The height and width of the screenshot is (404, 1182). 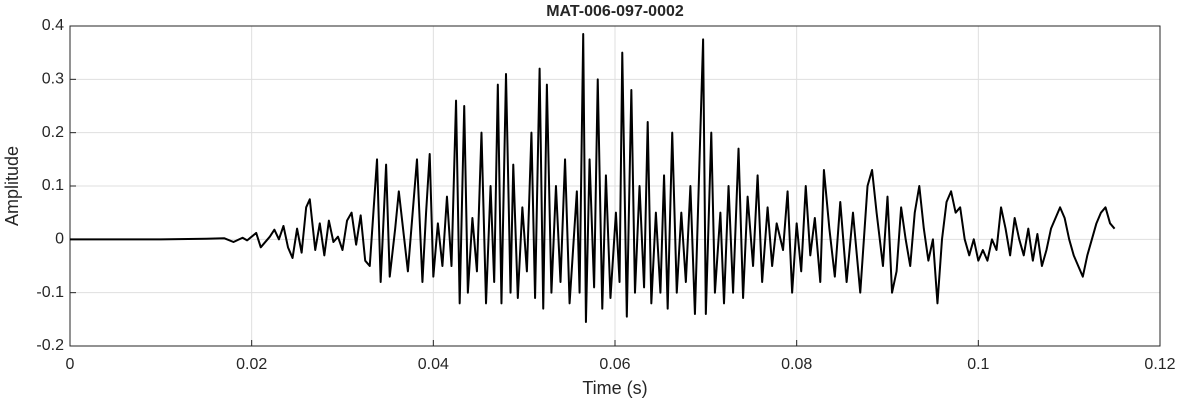 I want to click on x-tick-label: 0.12, so click(x=1159, y=364).